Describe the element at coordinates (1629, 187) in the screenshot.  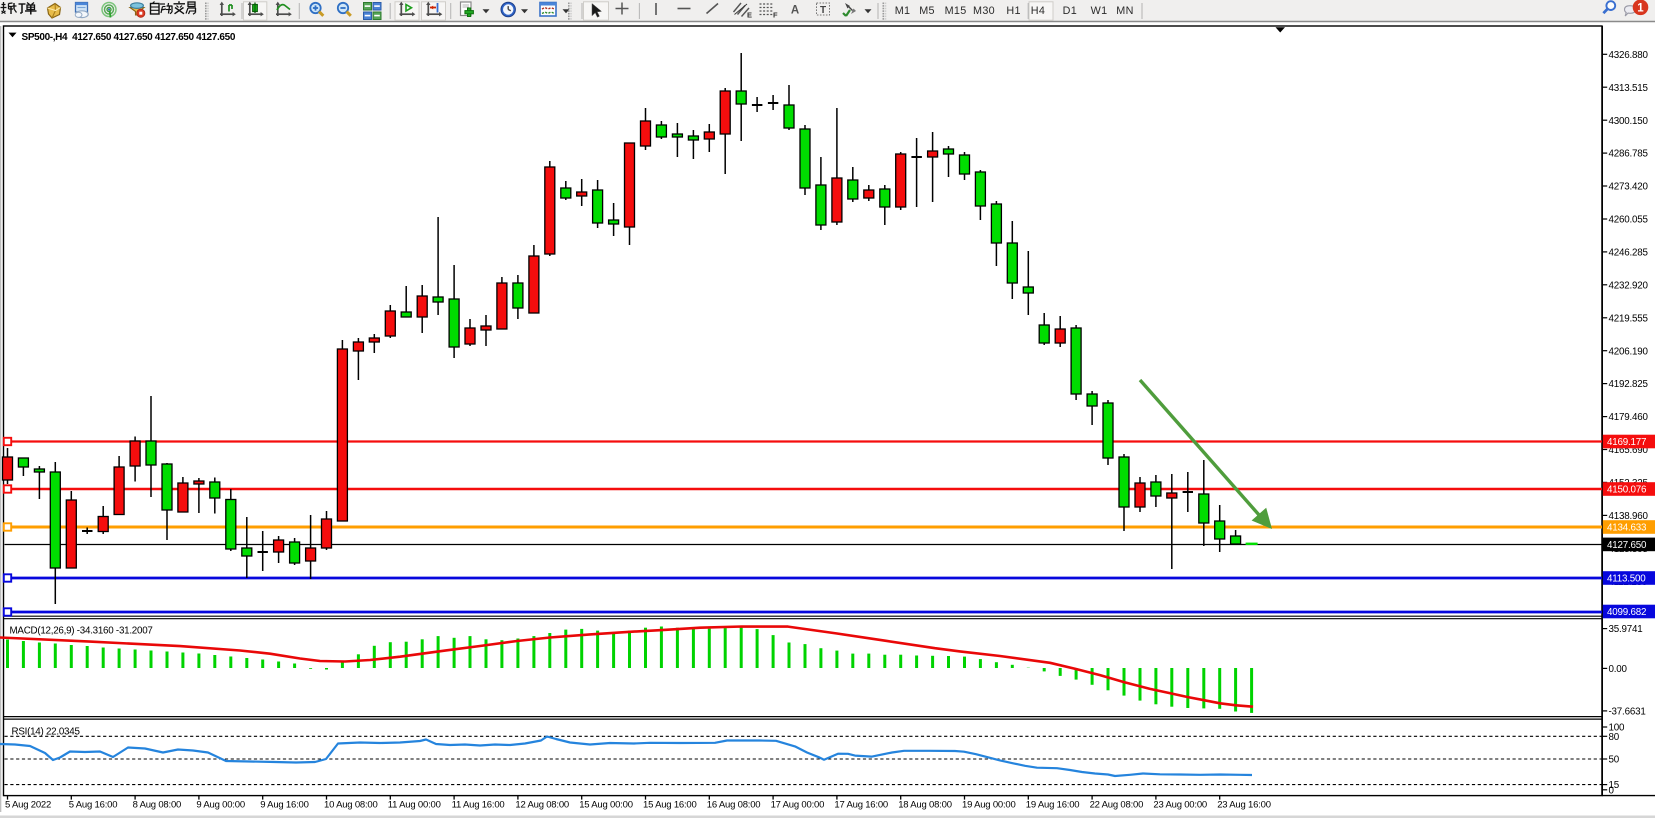
I see `svg-text: 4273.420` at that location.